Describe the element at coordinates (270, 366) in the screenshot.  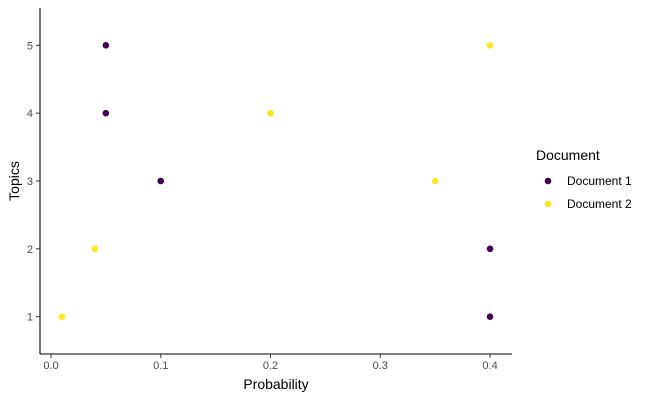
I see `x-tick-label: 0.2` at that location.